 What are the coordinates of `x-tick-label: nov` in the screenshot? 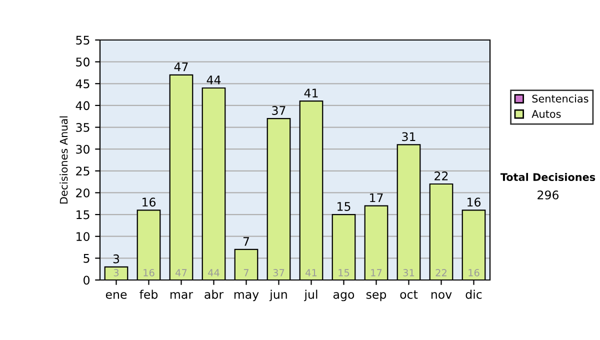 It's located at (441, 295).